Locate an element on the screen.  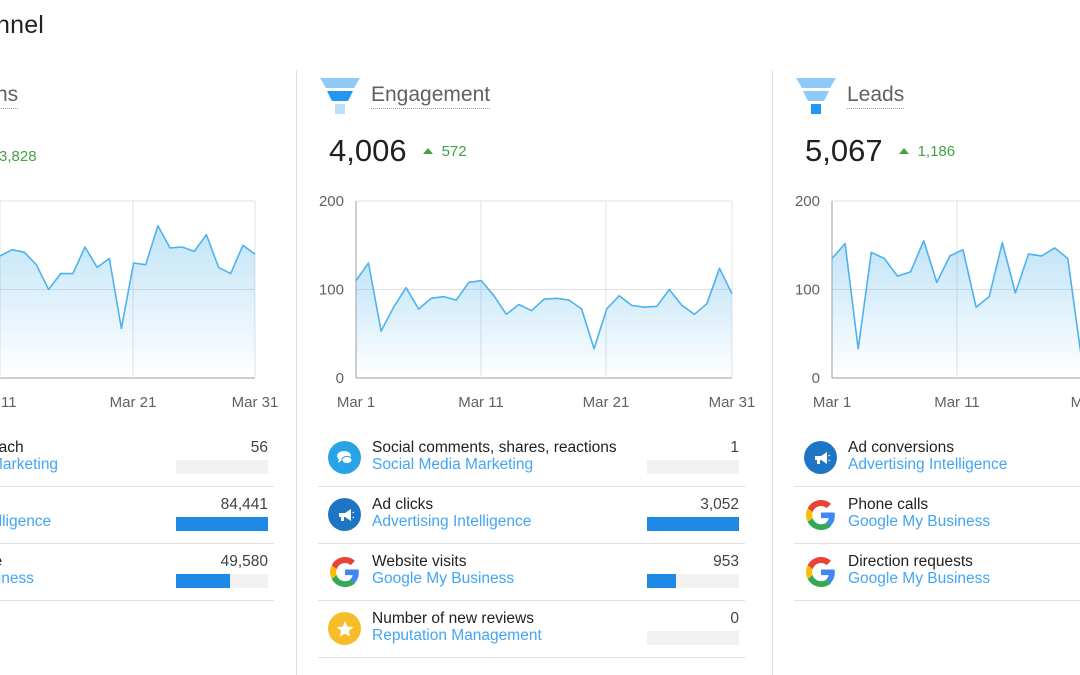
source-name: Ad conversions is located at coordinates (901, 447).